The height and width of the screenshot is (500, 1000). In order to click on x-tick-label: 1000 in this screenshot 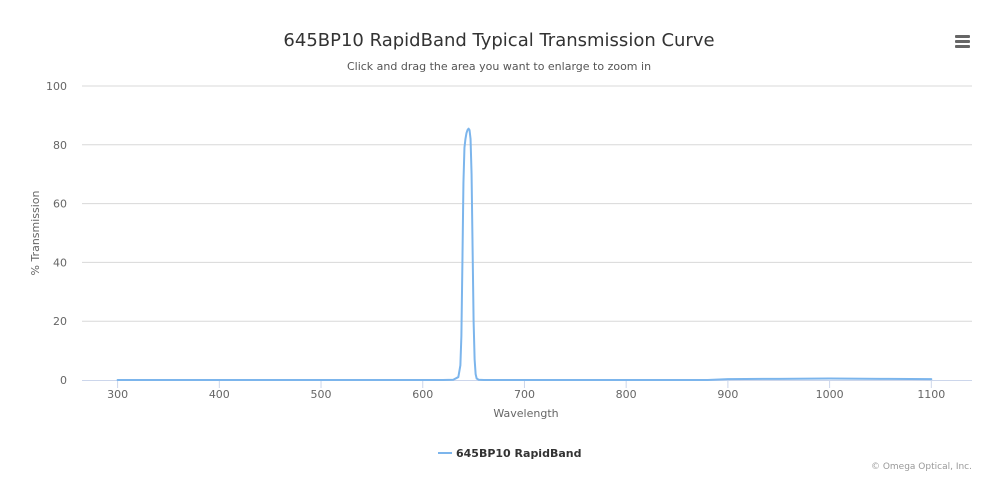, I will do `click(830, 394)`.